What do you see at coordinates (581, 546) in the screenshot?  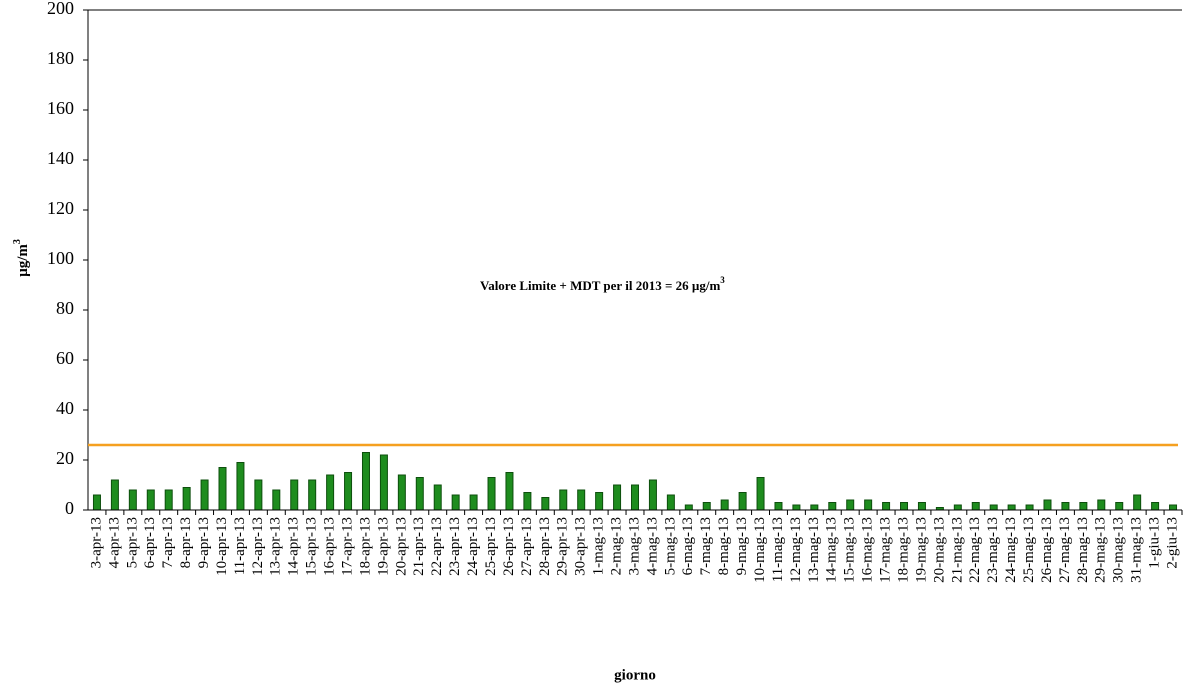 I see `x-tick-label: 30-apr-13` at bounding box center [581, 546].